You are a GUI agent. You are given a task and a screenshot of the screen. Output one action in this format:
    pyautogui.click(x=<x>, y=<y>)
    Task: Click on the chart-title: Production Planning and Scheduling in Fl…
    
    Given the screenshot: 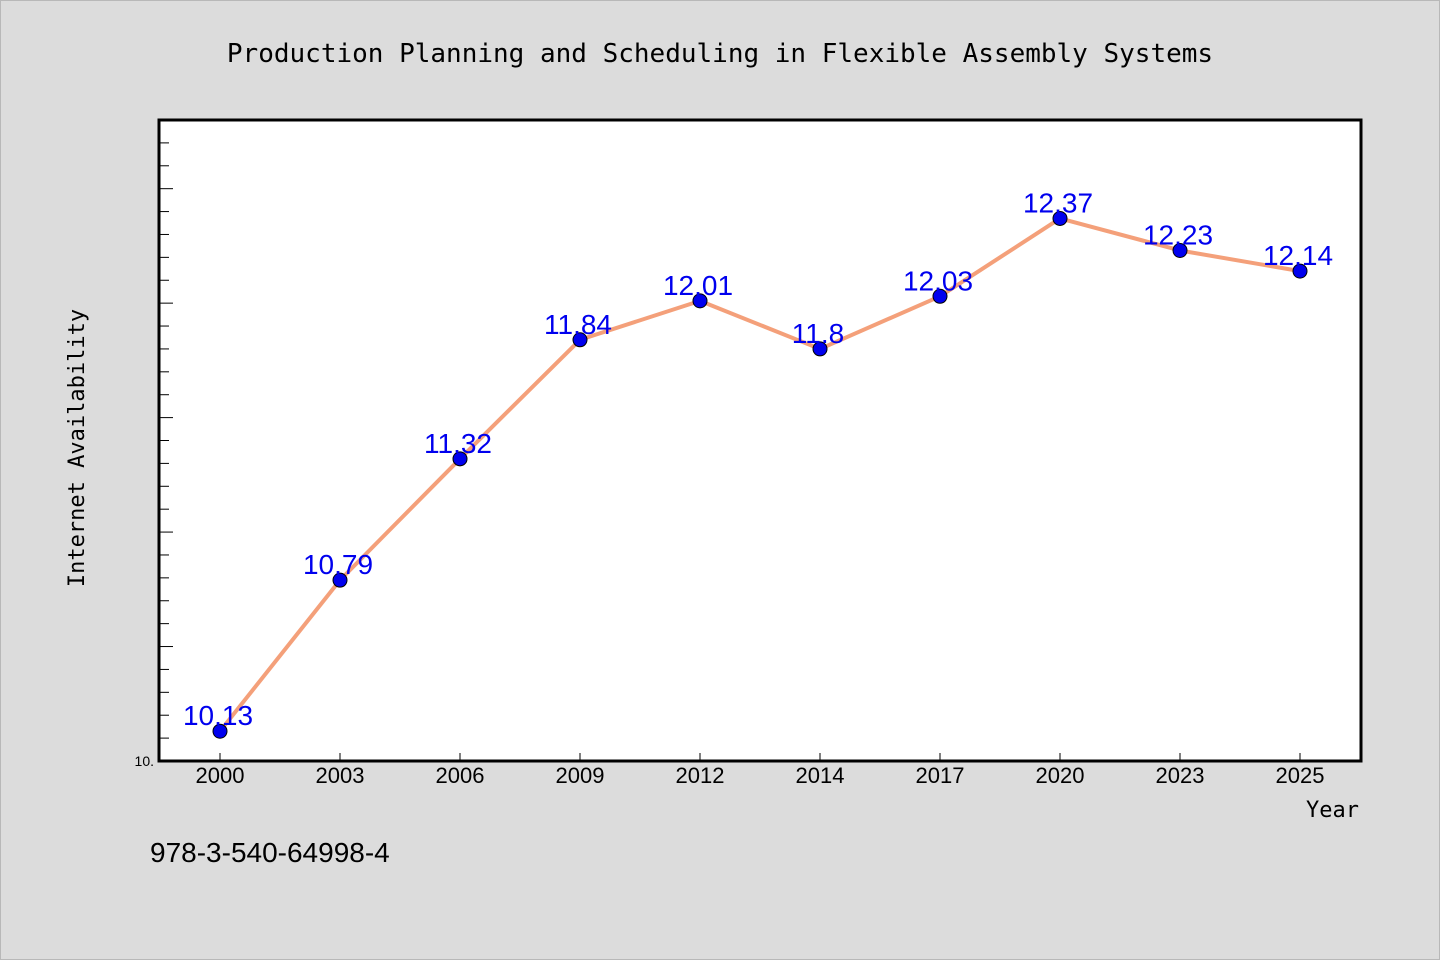 What is the action you would take?
    pyautogui.click(x=720, y=54)
    